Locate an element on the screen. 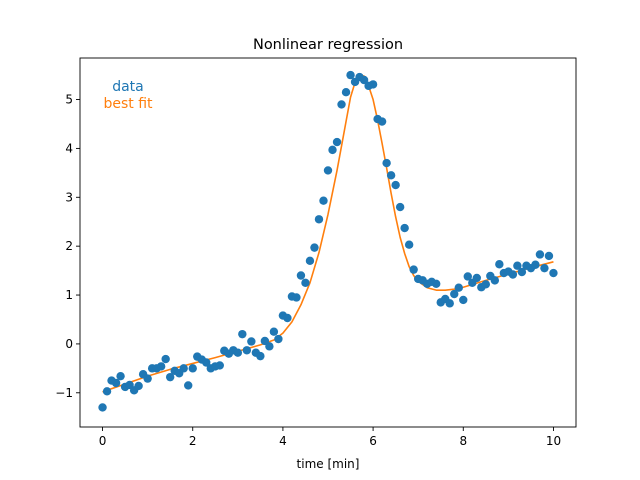 The height and width of the screenshot is (480, 640). y-tick-label: 5 is located at coordinates (69, 100).